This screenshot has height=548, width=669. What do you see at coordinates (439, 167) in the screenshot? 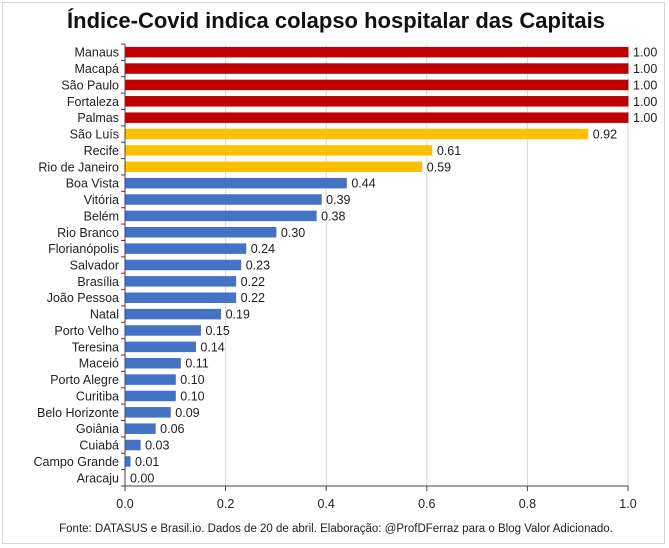
I see `data-label: 0.59` at bounding box center [439, 167].